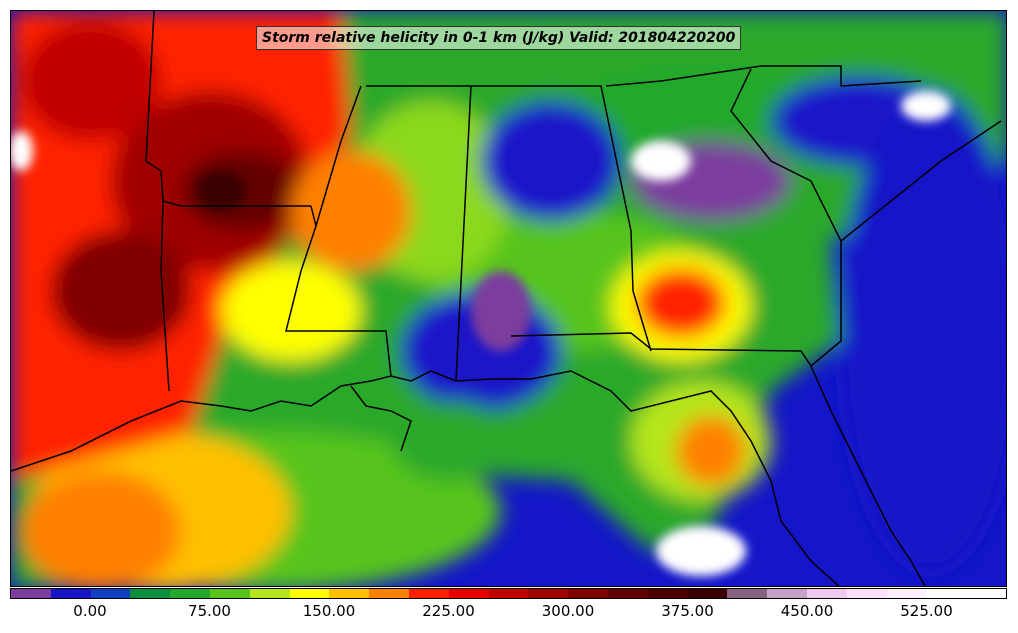 This screenshot has height=633, width=1018. What do you see at coordinates (209, 611) in the screenshot?
I see `colorbar-tick-label: 75.00` at bounding box center [209, 611].